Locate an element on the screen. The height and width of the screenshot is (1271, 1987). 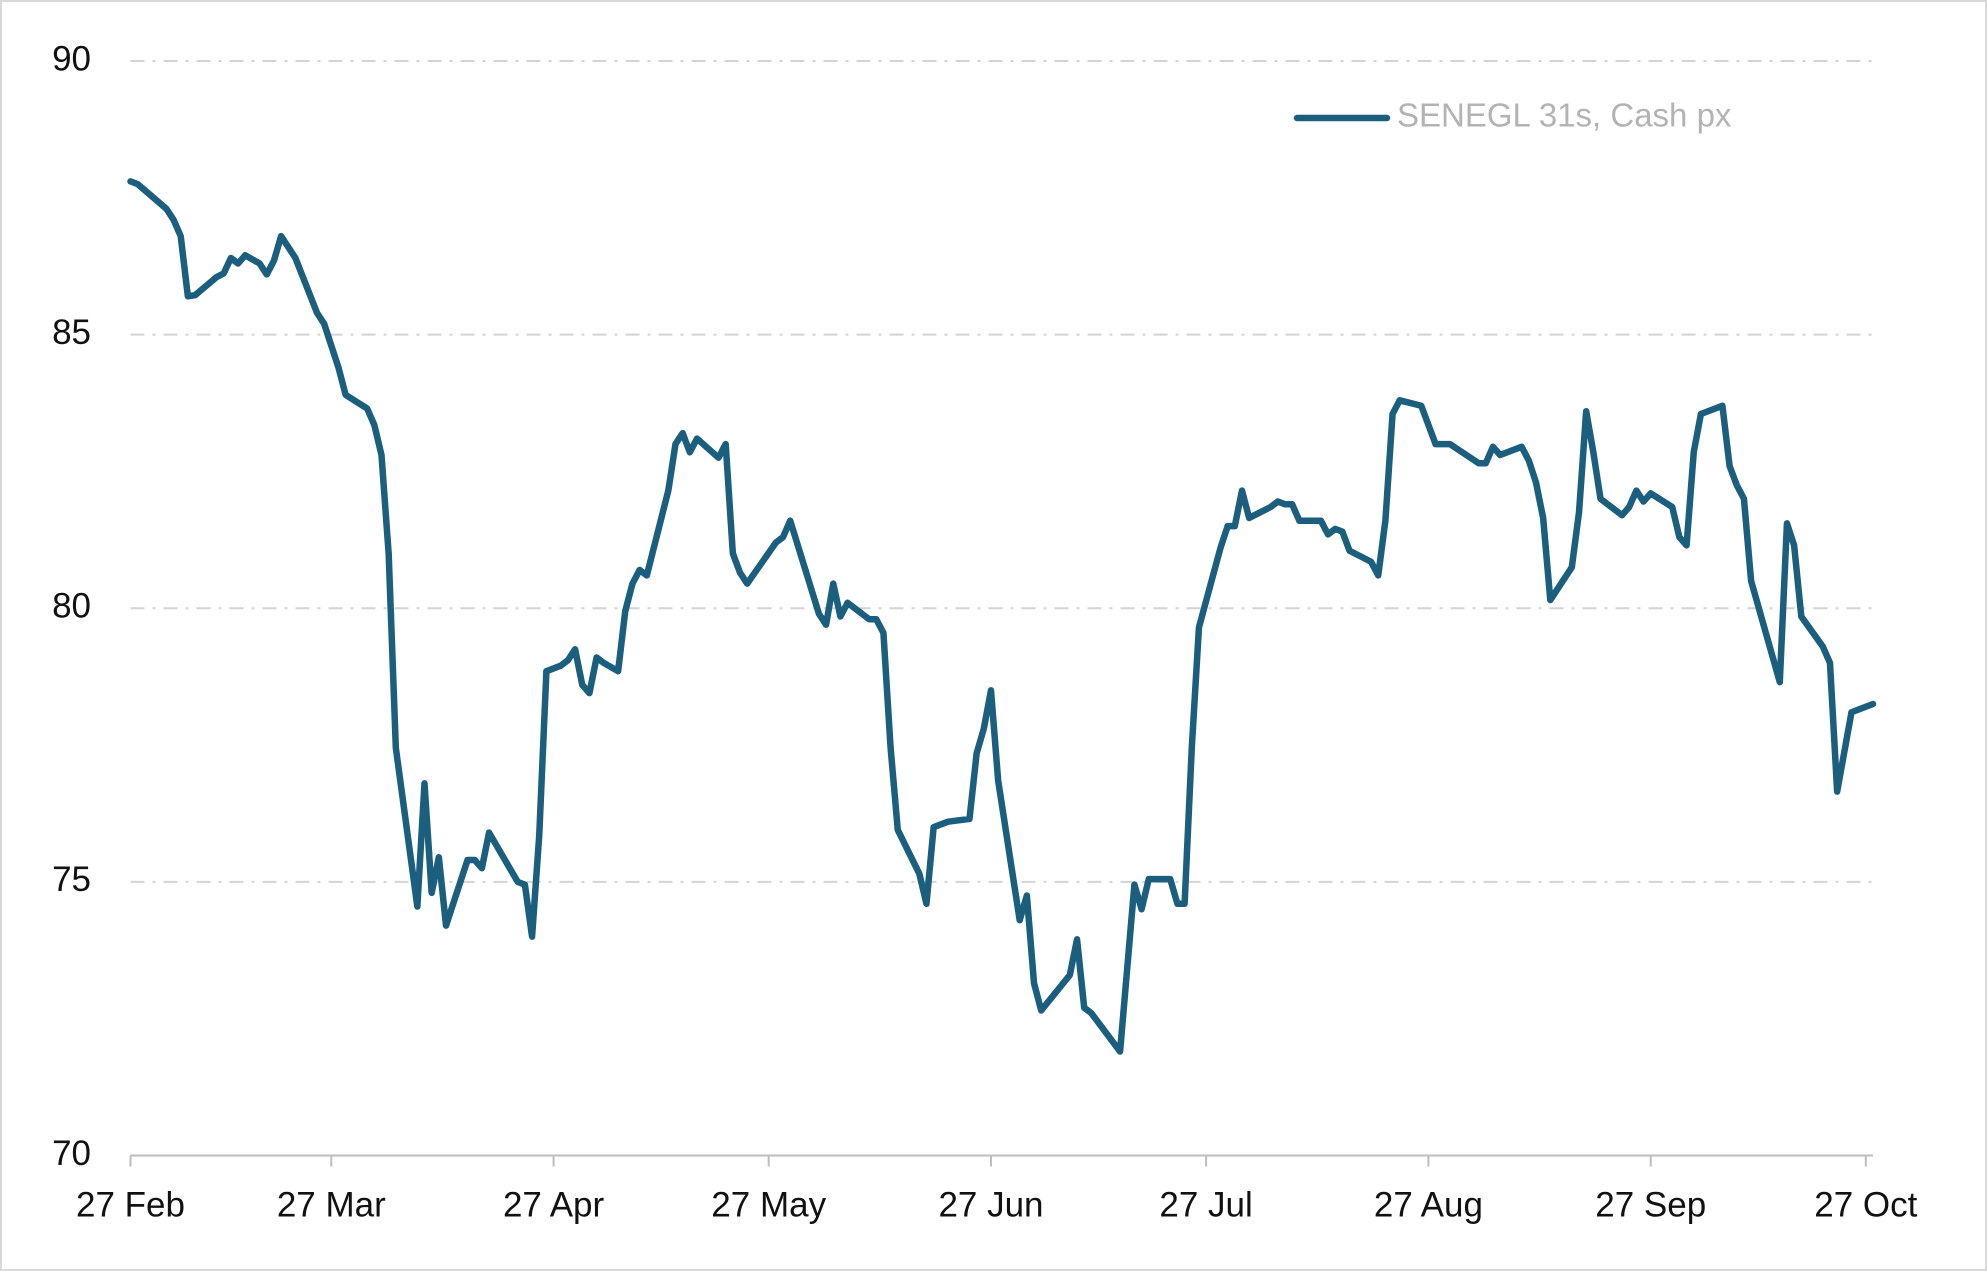
x-tick-label: 27 Mar is located at coordinates (331, 1204).